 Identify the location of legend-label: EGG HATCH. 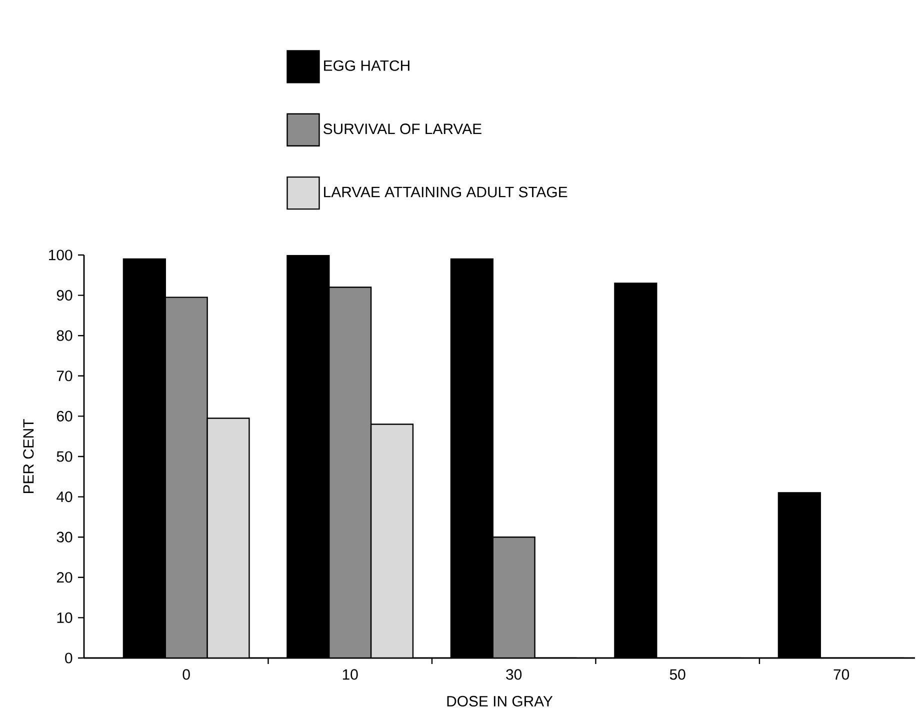
(367, 65).